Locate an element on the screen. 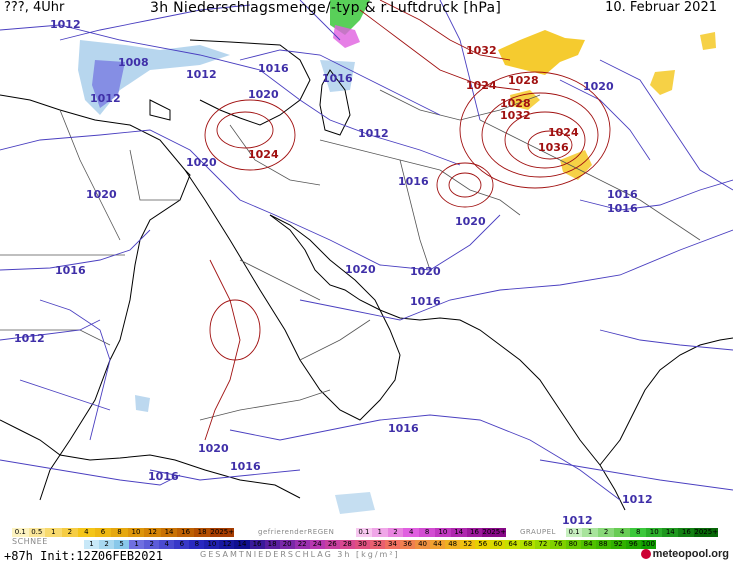 This screenshot has height=566, width=733. snow-caption: SCHNEE is located at coordinates (30, 541).